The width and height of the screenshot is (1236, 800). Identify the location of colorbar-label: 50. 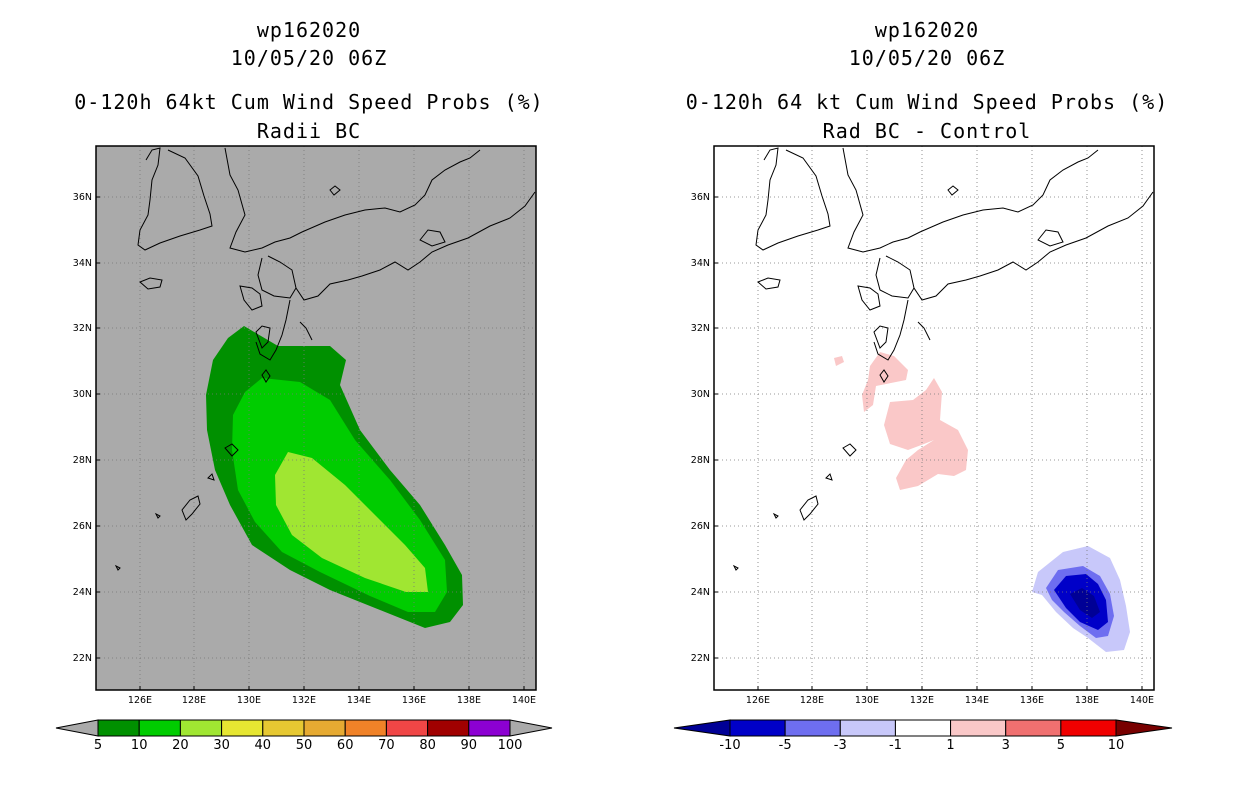
(304, 745).